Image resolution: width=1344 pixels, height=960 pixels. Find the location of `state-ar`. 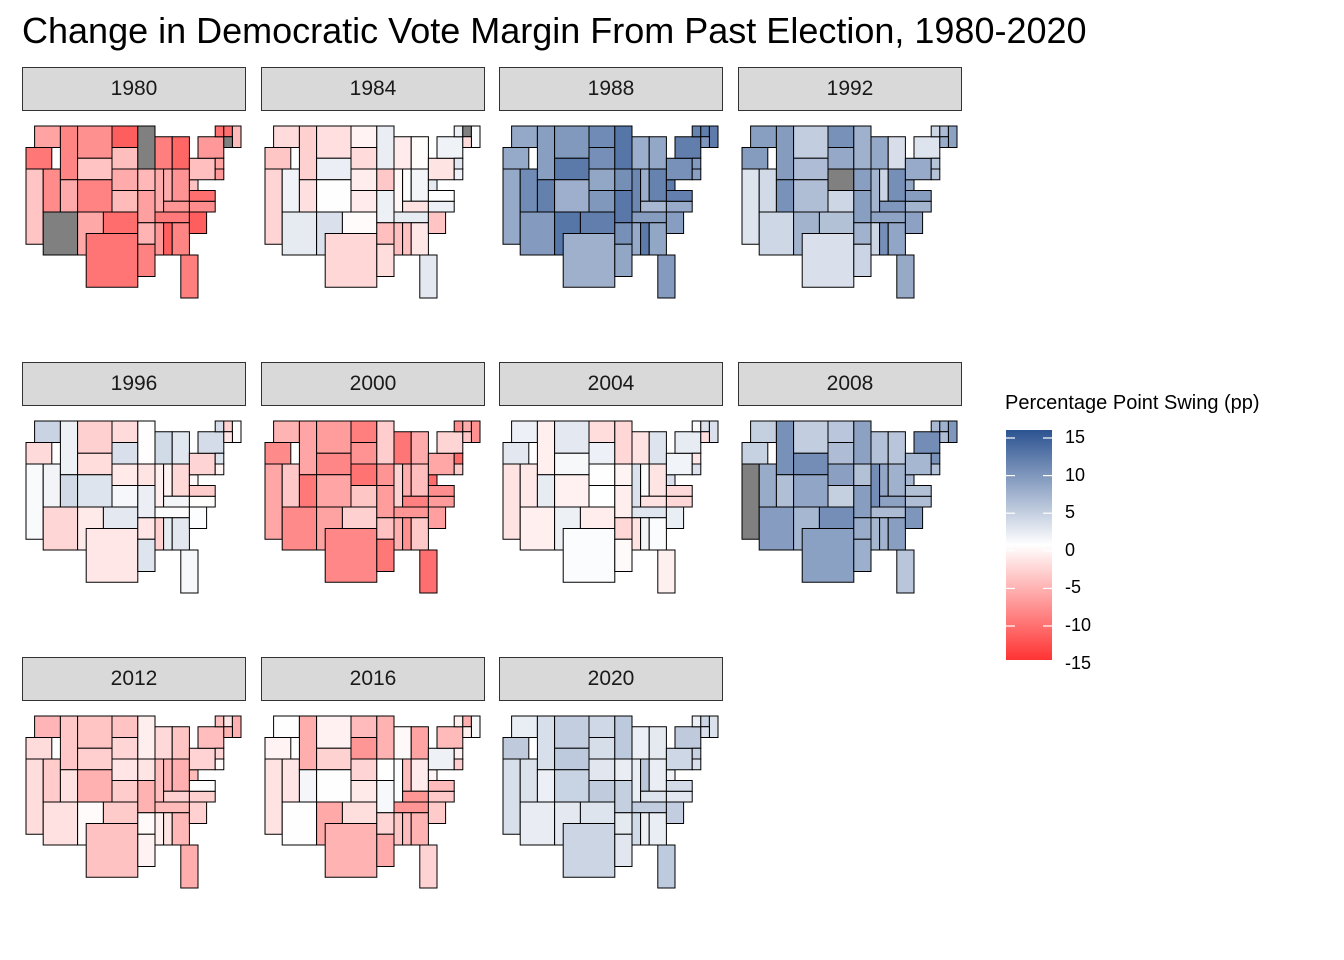

state-ar is located at coordinates (623, 233).